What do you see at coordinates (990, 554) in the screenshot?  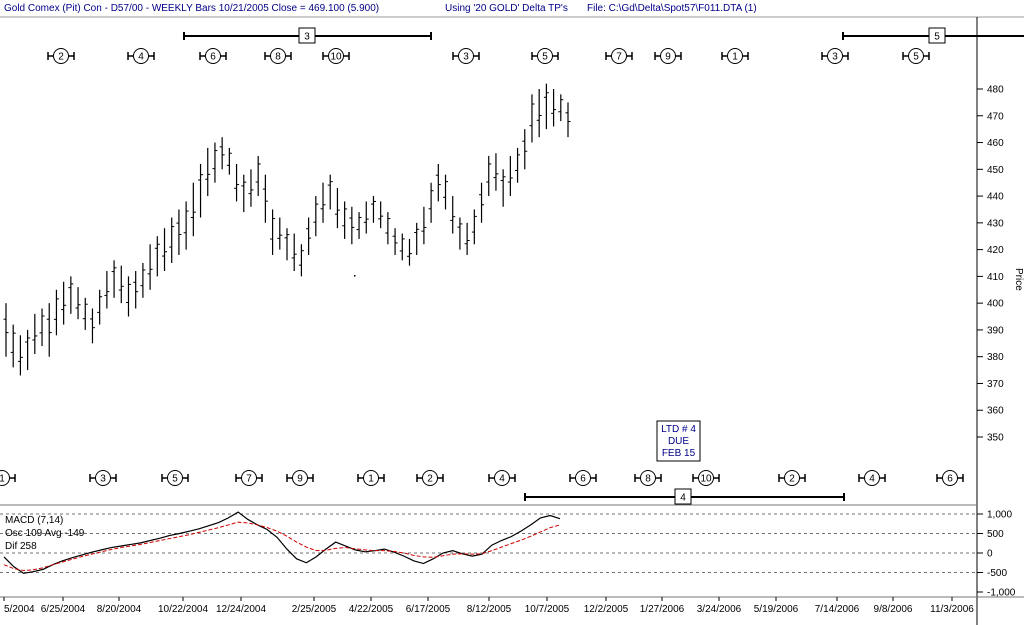 I see `macd-tick-label: 0` at bounding box center [990, 554].